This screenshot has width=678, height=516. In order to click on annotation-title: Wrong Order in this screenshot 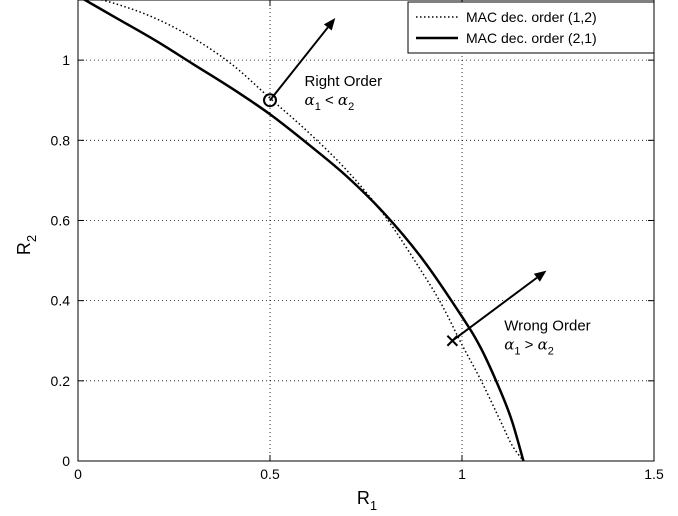, I will do `click(547, 326)`.